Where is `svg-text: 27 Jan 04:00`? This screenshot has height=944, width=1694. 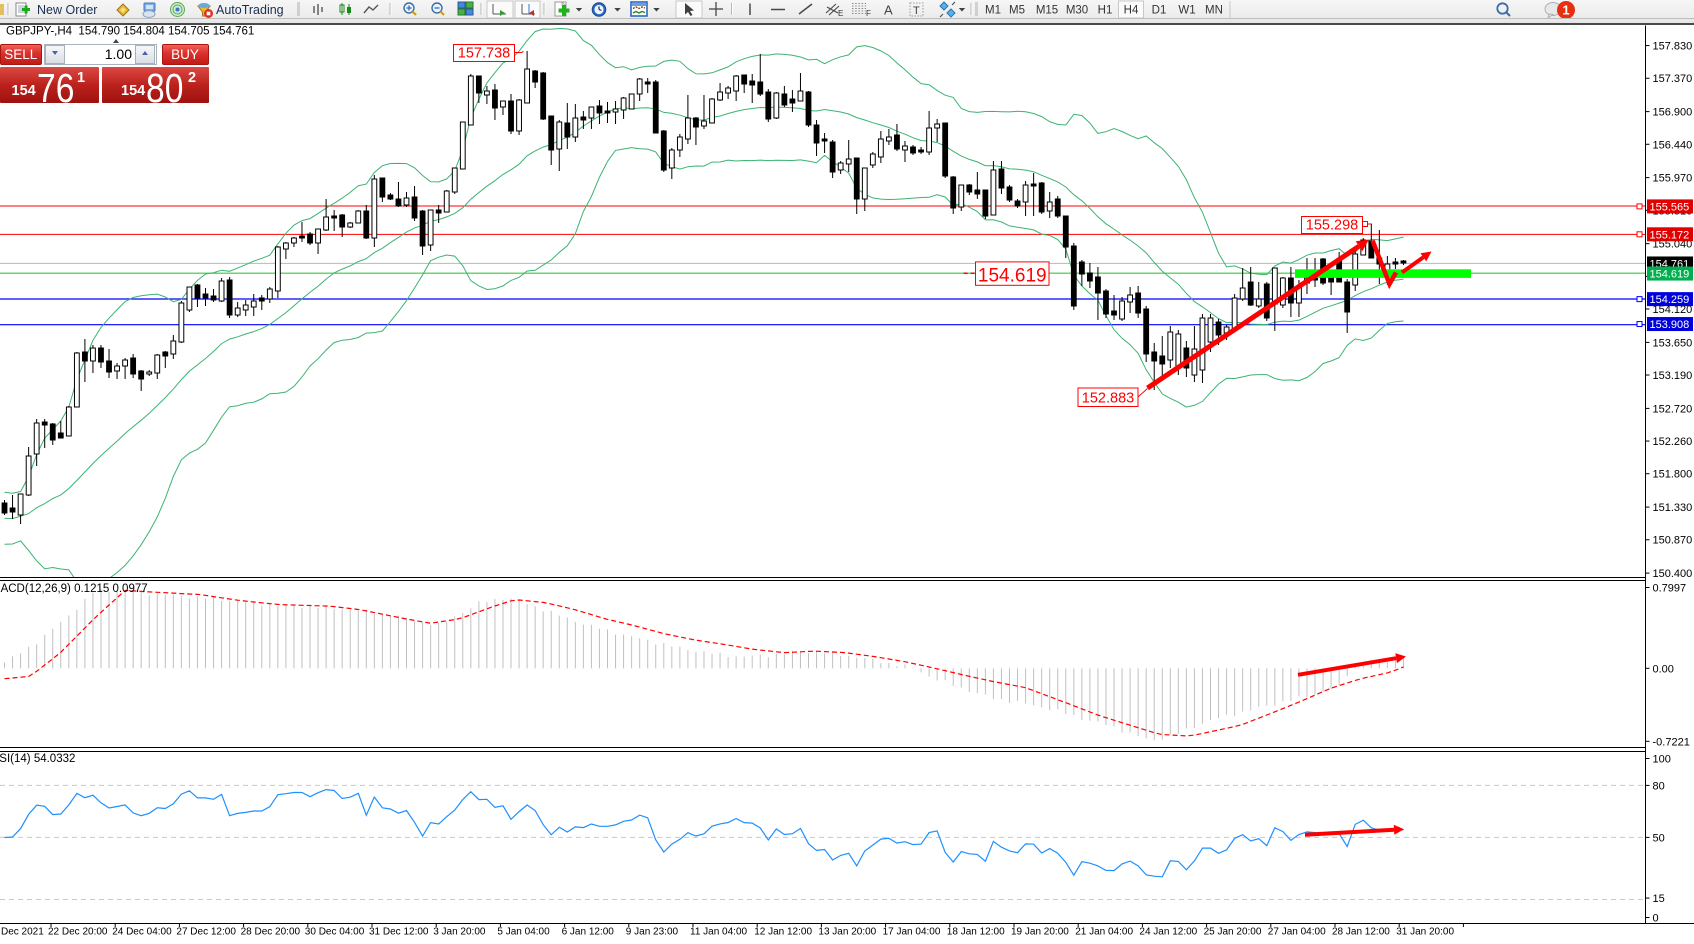
svg-text: 27 Jan 04:00 is located at coordinates (1297, 932).